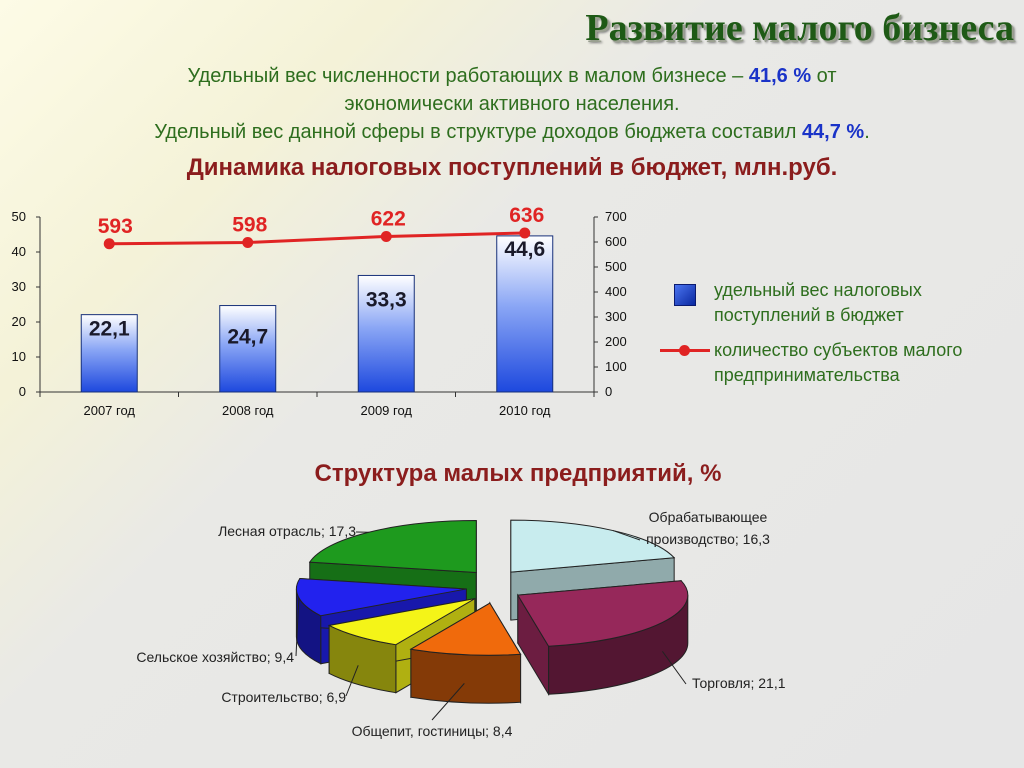 The image size is (1024, 768). What do you see at coordinates (616, 291) in the screenshot?
I see `right-tick-label: 400` at bounding box center [616, 291].